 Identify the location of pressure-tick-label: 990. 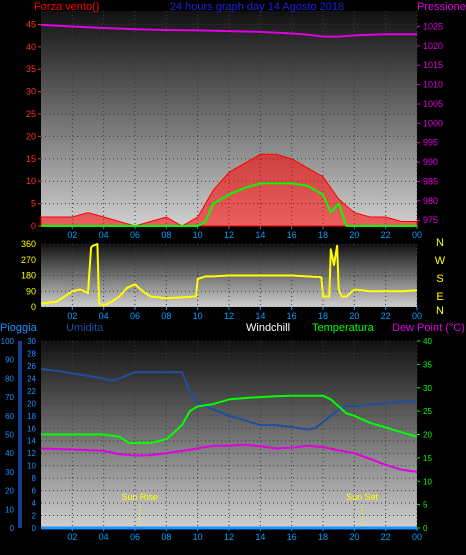
(430, 162).